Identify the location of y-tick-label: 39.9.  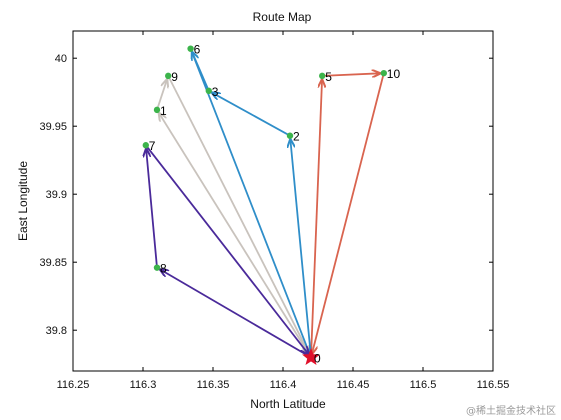
(56, 195).